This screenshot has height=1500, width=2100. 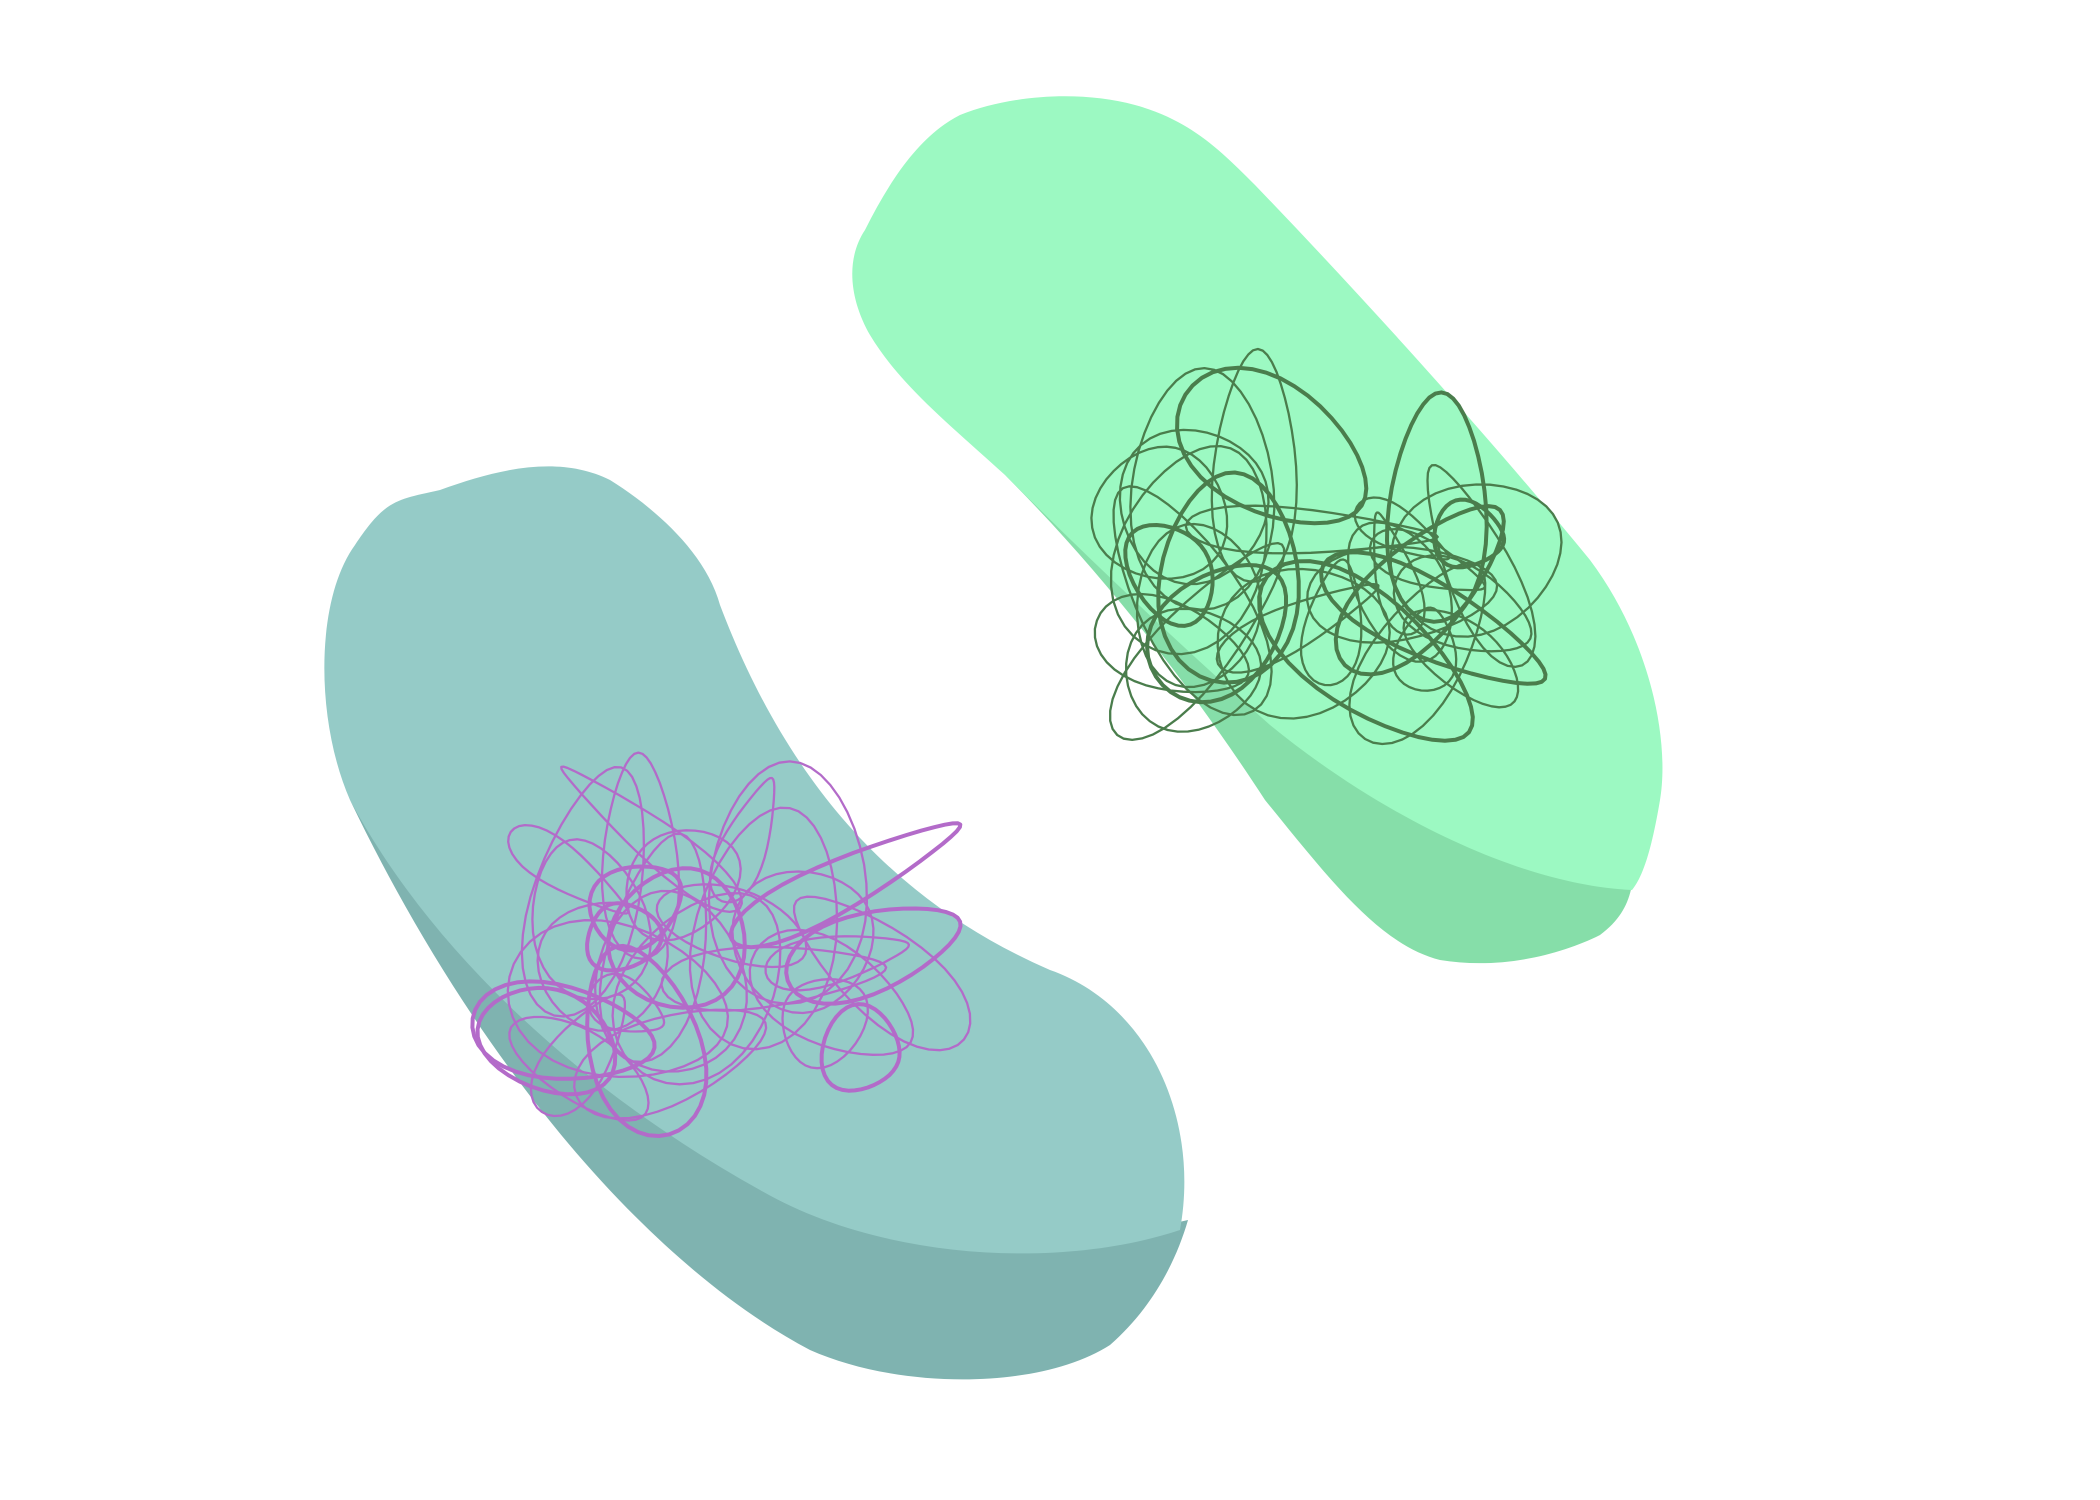 I want to click on teal-cell-scribble, so click(x=721, y=944).